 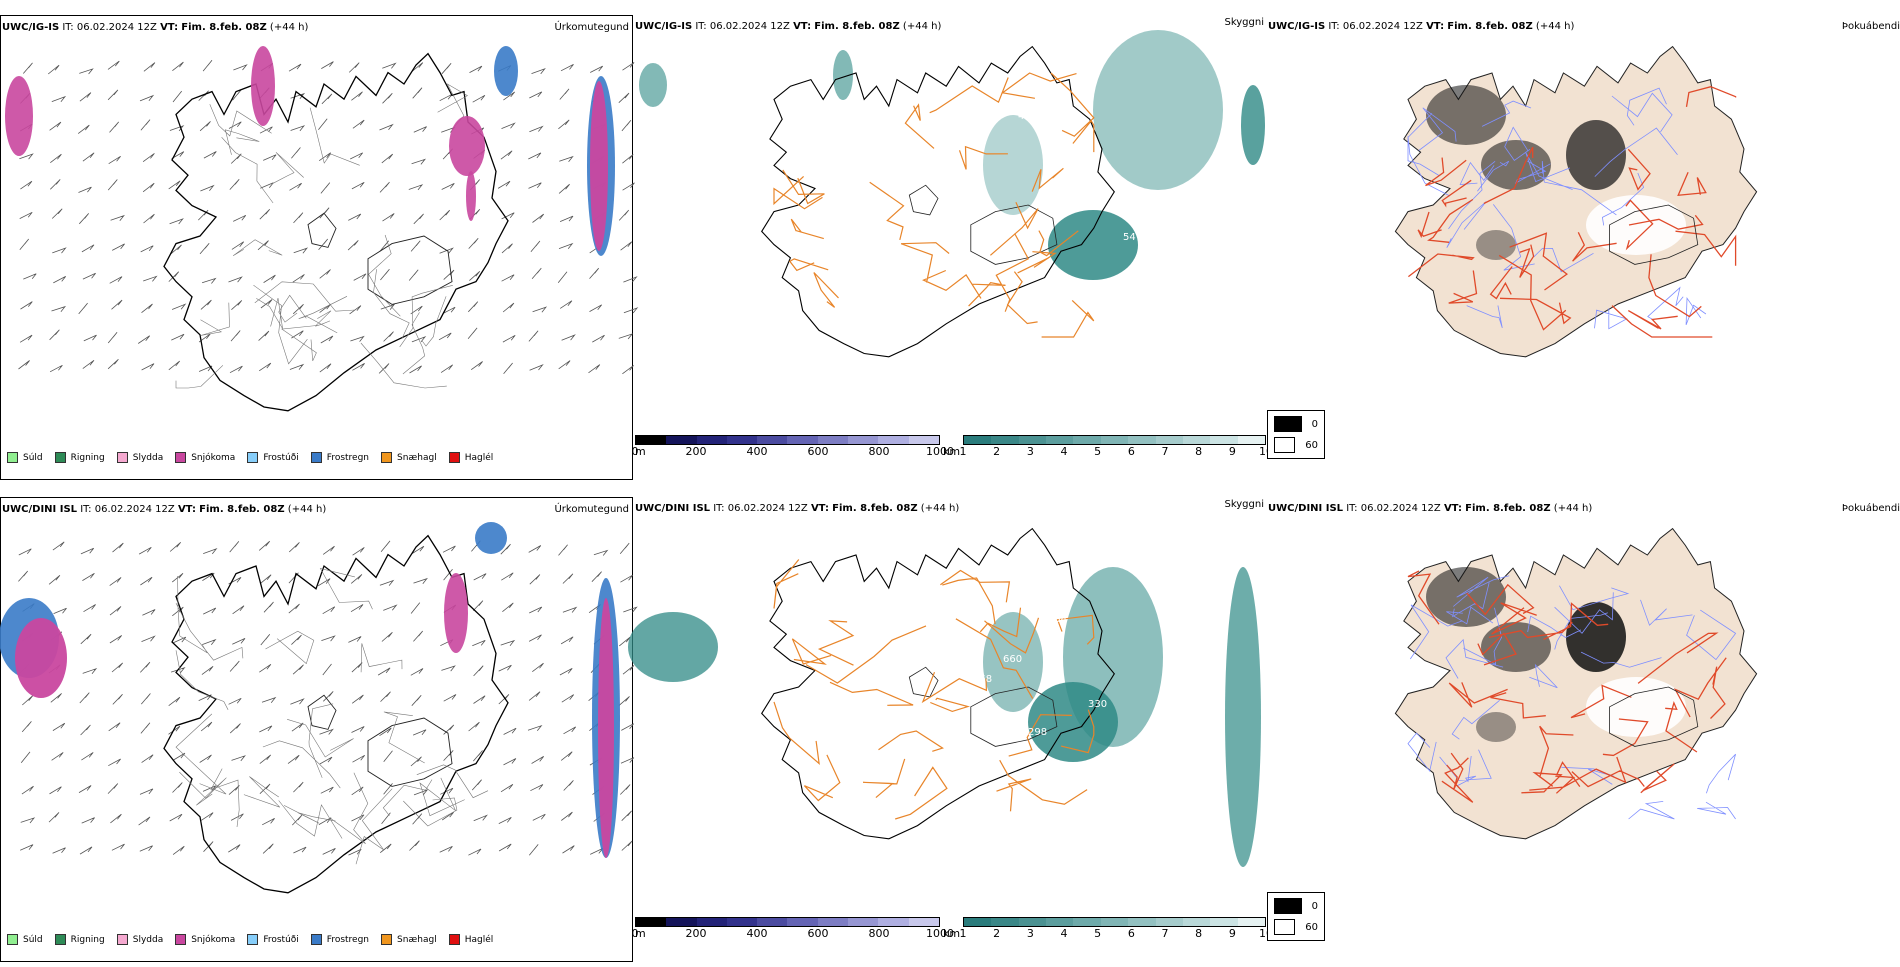 I want to click on legend-label: Súld, so click(x=33, y=457).